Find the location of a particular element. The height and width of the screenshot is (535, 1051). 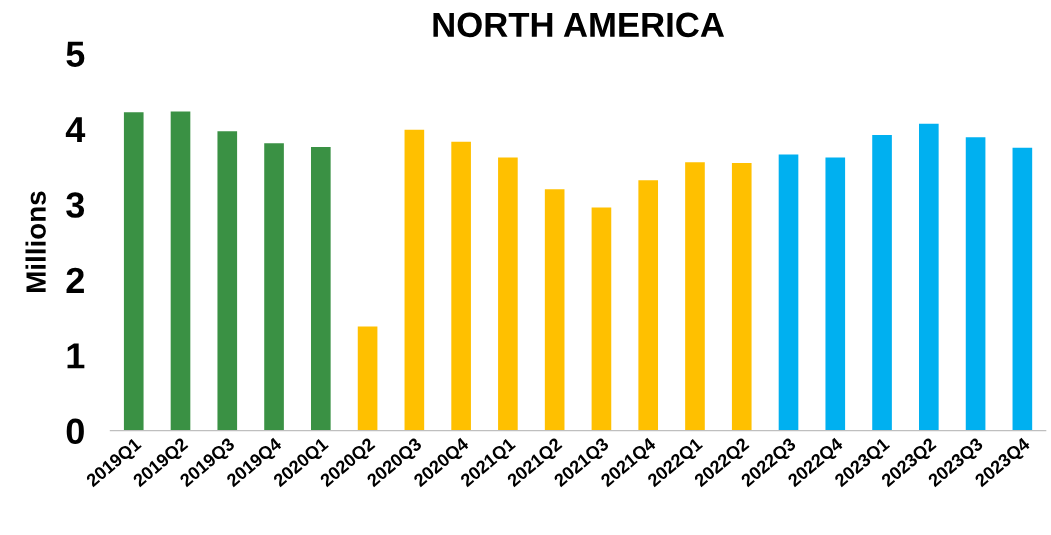

y-tick-label: 5 is located at coordinates (75, 54).